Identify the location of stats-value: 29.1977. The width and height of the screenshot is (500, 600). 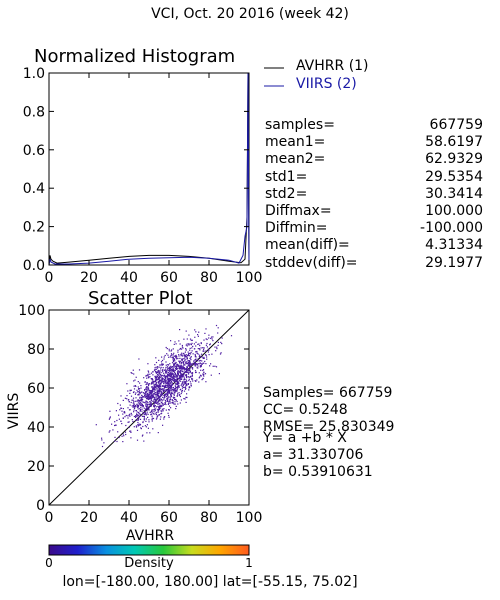
(454, 262).